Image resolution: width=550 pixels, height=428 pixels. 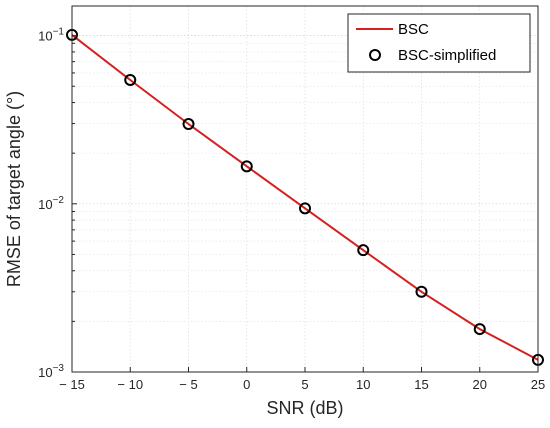 I want to click on y-tick-label: 10⁻², so click(x=51, y=203).